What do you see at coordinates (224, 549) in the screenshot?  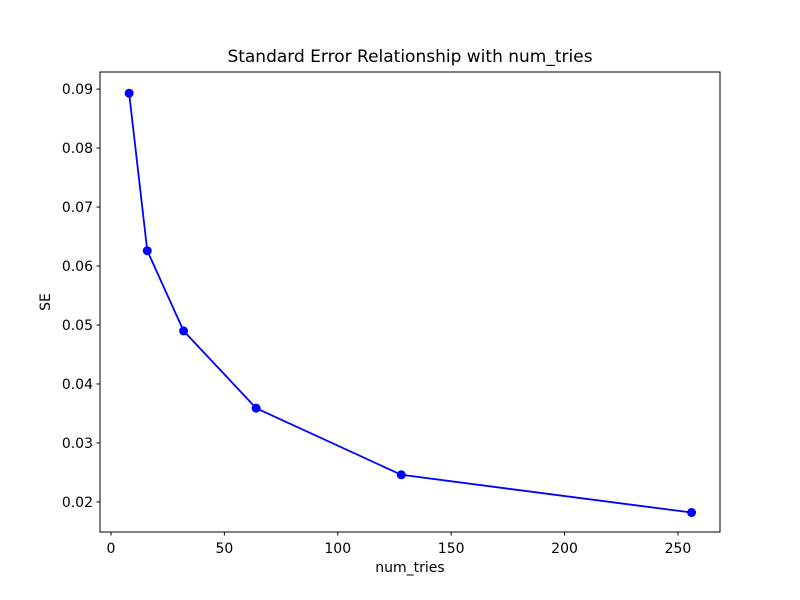 I see `x-tick-label: 50` at bounding box center [224, 549].